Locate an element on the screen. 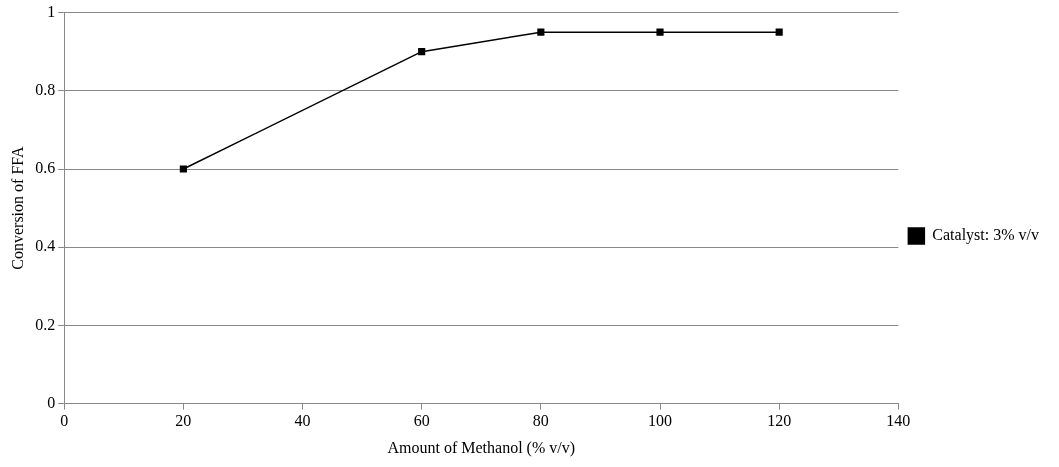 The height and width of the screenshot is (467, 1059). x-tick-label: 20 is located at coordinates (183, 421).